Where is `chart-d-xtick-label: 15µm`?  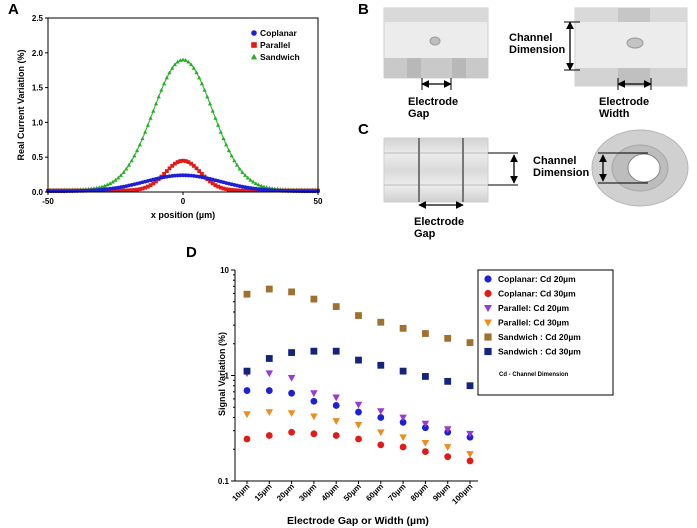
chart-d-xtick-label: 15µm is located at coordinates (263, 492).